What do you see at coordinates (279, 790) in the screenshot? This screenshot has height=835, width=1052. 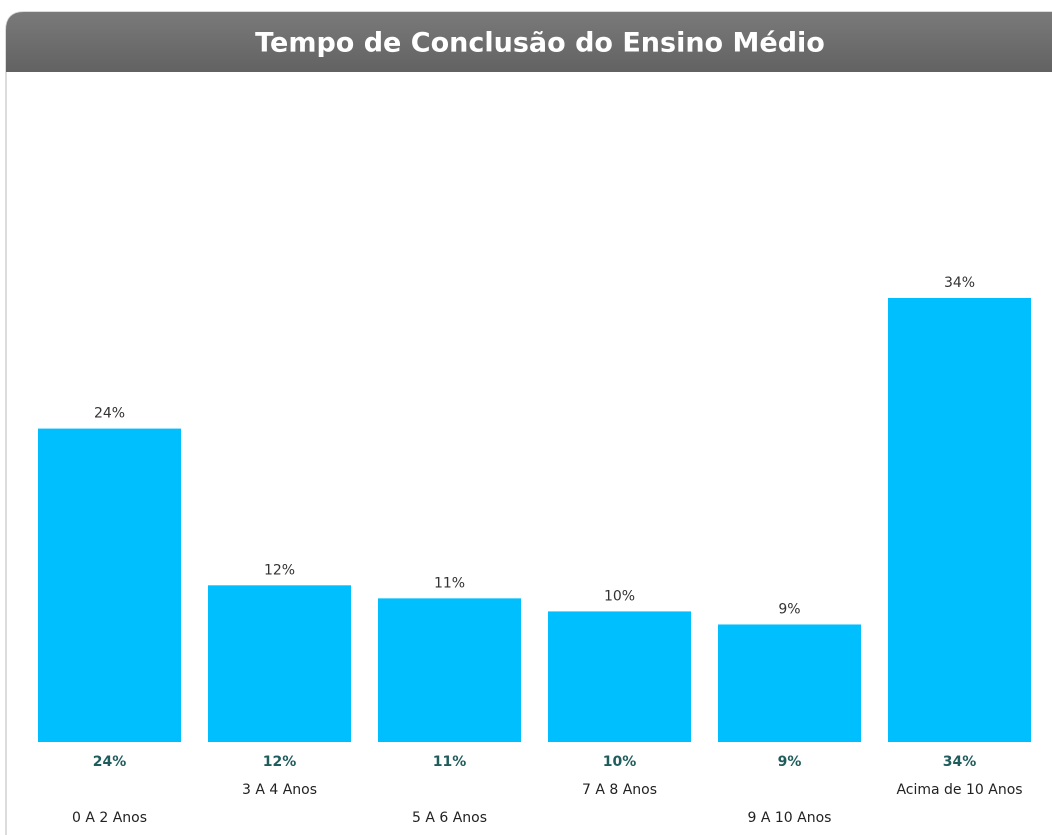 I see `x-tick-label: 3 A 4 Anos` at bounding box center [279, 790].